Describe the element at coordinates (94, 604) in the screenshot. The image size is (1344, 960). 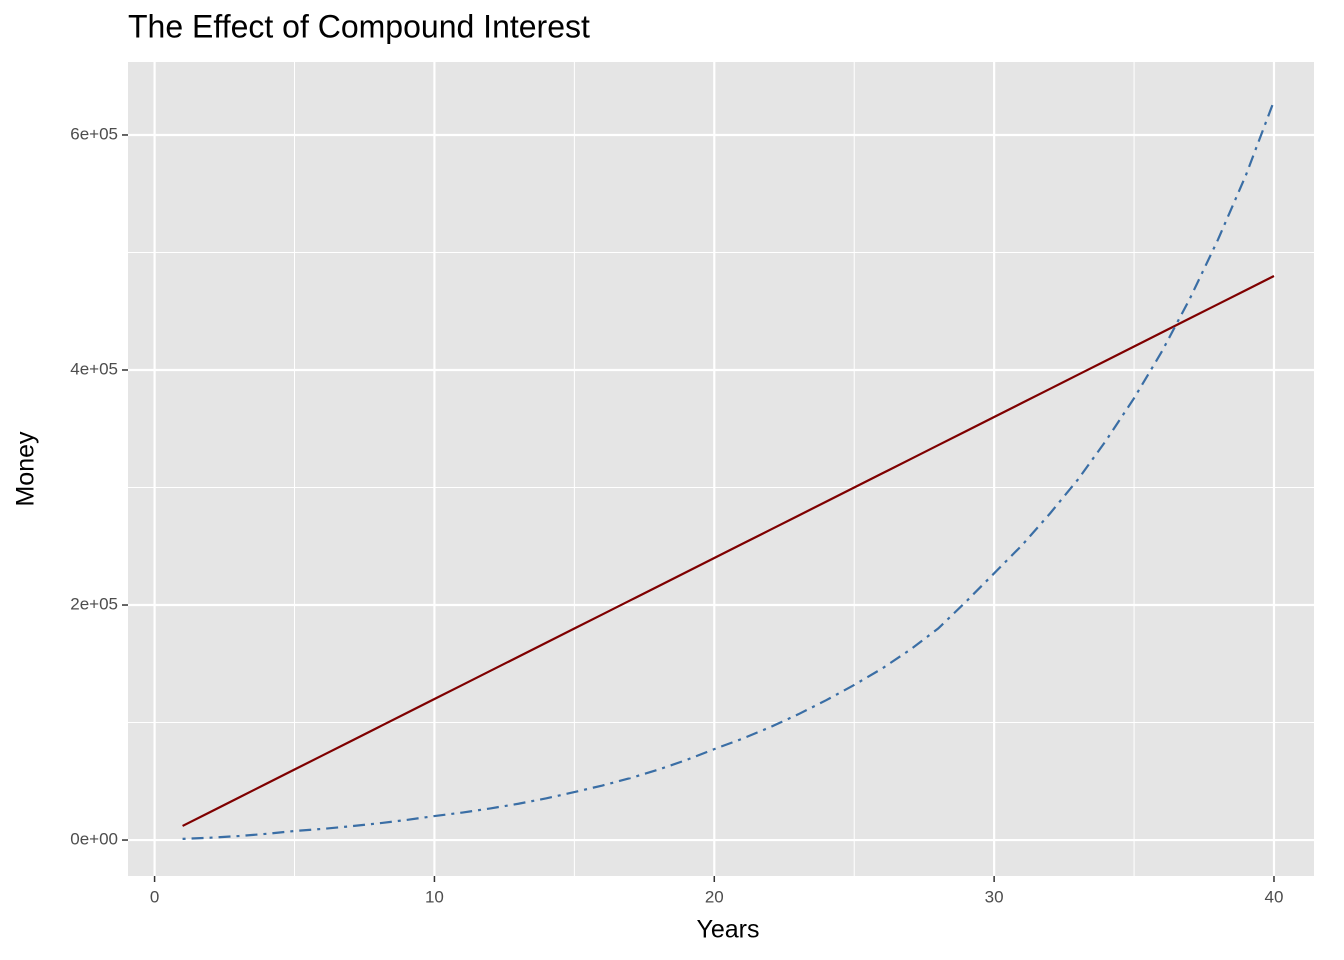
I see `y-tick-label: 2e+05` at that location.